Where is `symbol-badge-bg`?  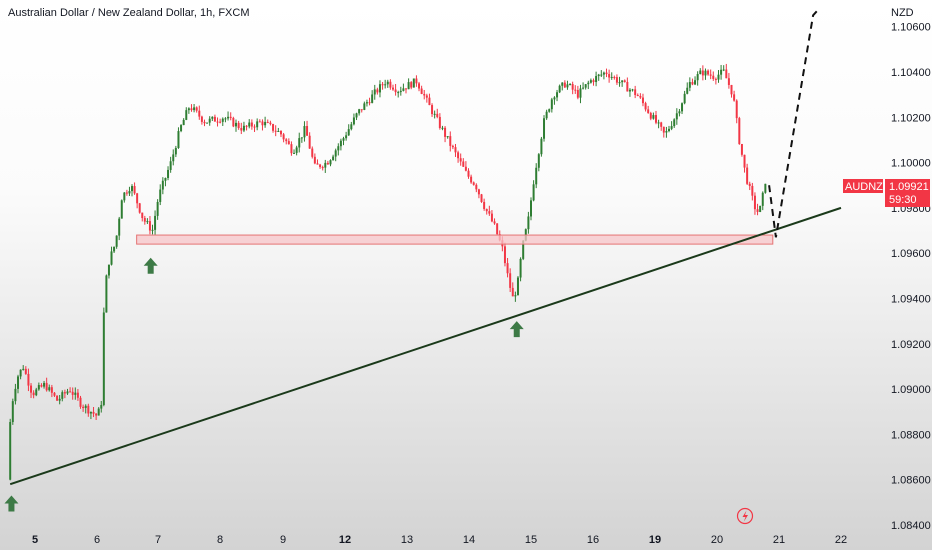 symbol-badge-bg is located at coordinates (863, 186).